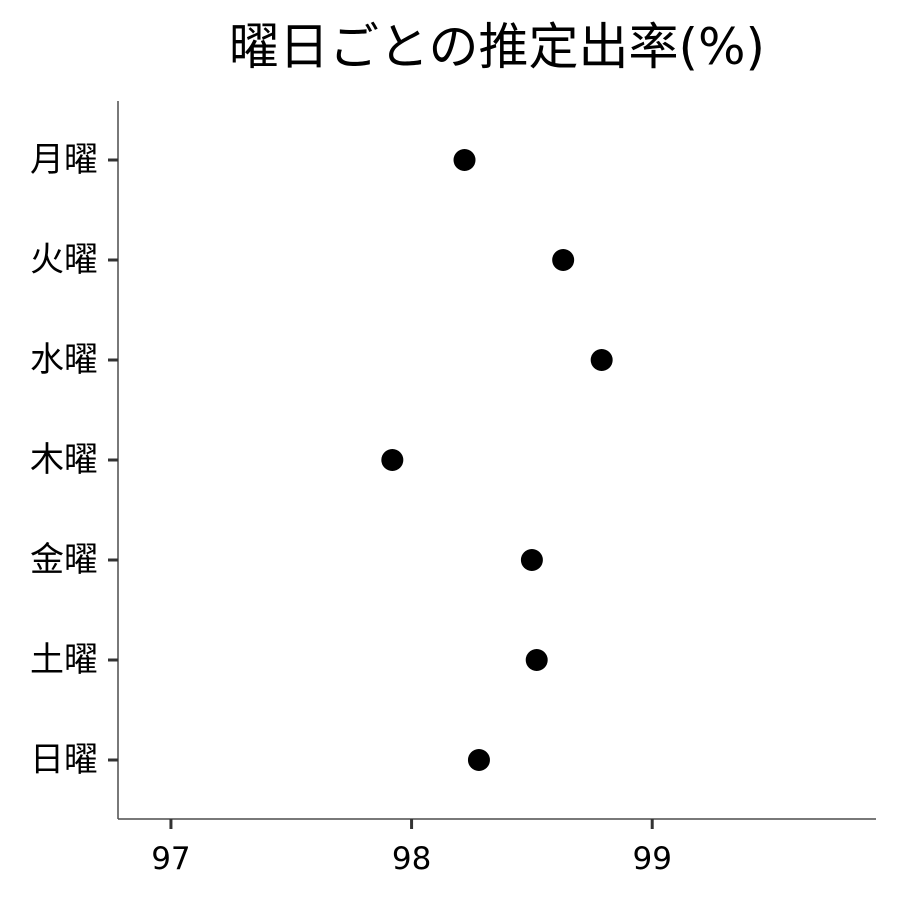 This screenshot has width=900, height=900. I want to click on x-tick-label: 99, so click(651, 859).